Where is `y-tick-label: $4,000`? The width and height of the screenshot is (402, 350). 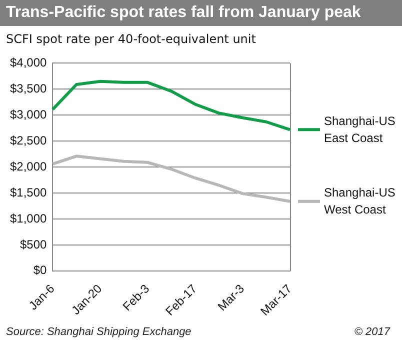
y-tick-label: $4,000 is located at coordinates (29, 63).